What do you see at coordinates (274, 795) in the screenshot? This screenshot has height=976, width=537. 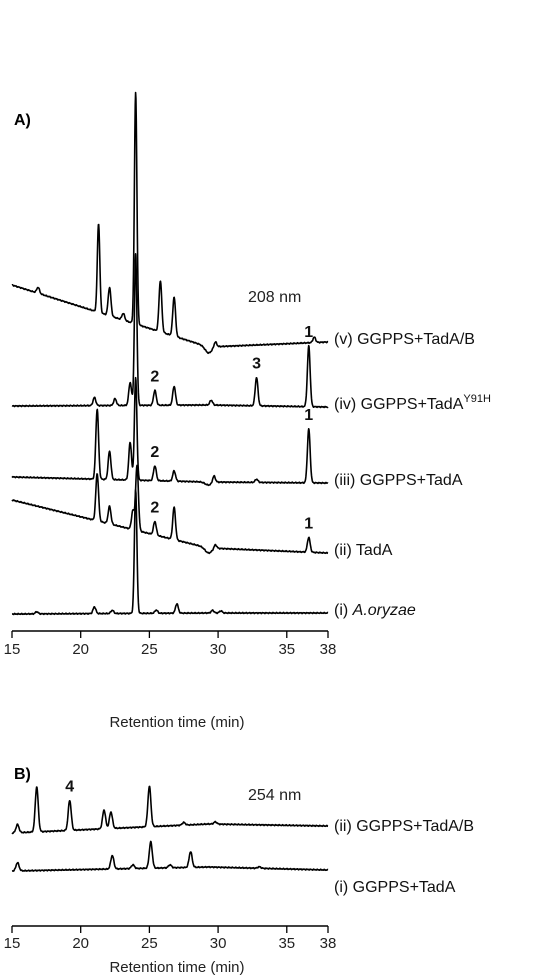 I see `panel-b-wavelength: 254 nm` at bounding box center [274, 795].